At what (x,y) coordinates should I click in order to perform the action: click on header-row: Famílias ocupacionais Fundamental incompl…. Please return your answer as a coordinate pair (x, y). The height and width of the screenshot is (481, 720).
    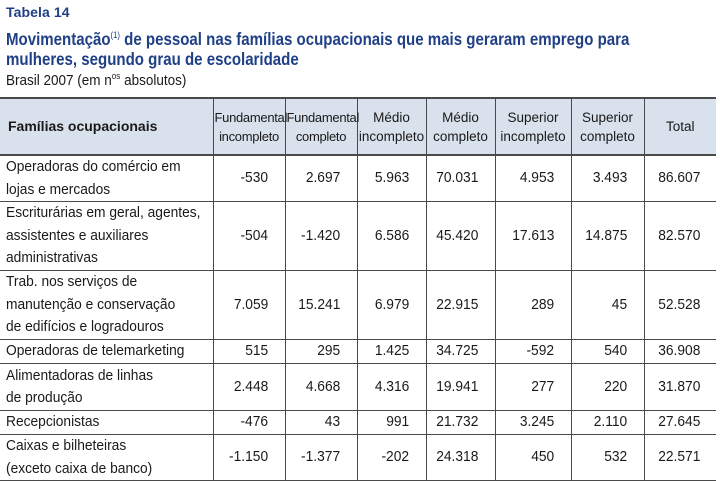
    Looking at the image, I should click on (358, 126).